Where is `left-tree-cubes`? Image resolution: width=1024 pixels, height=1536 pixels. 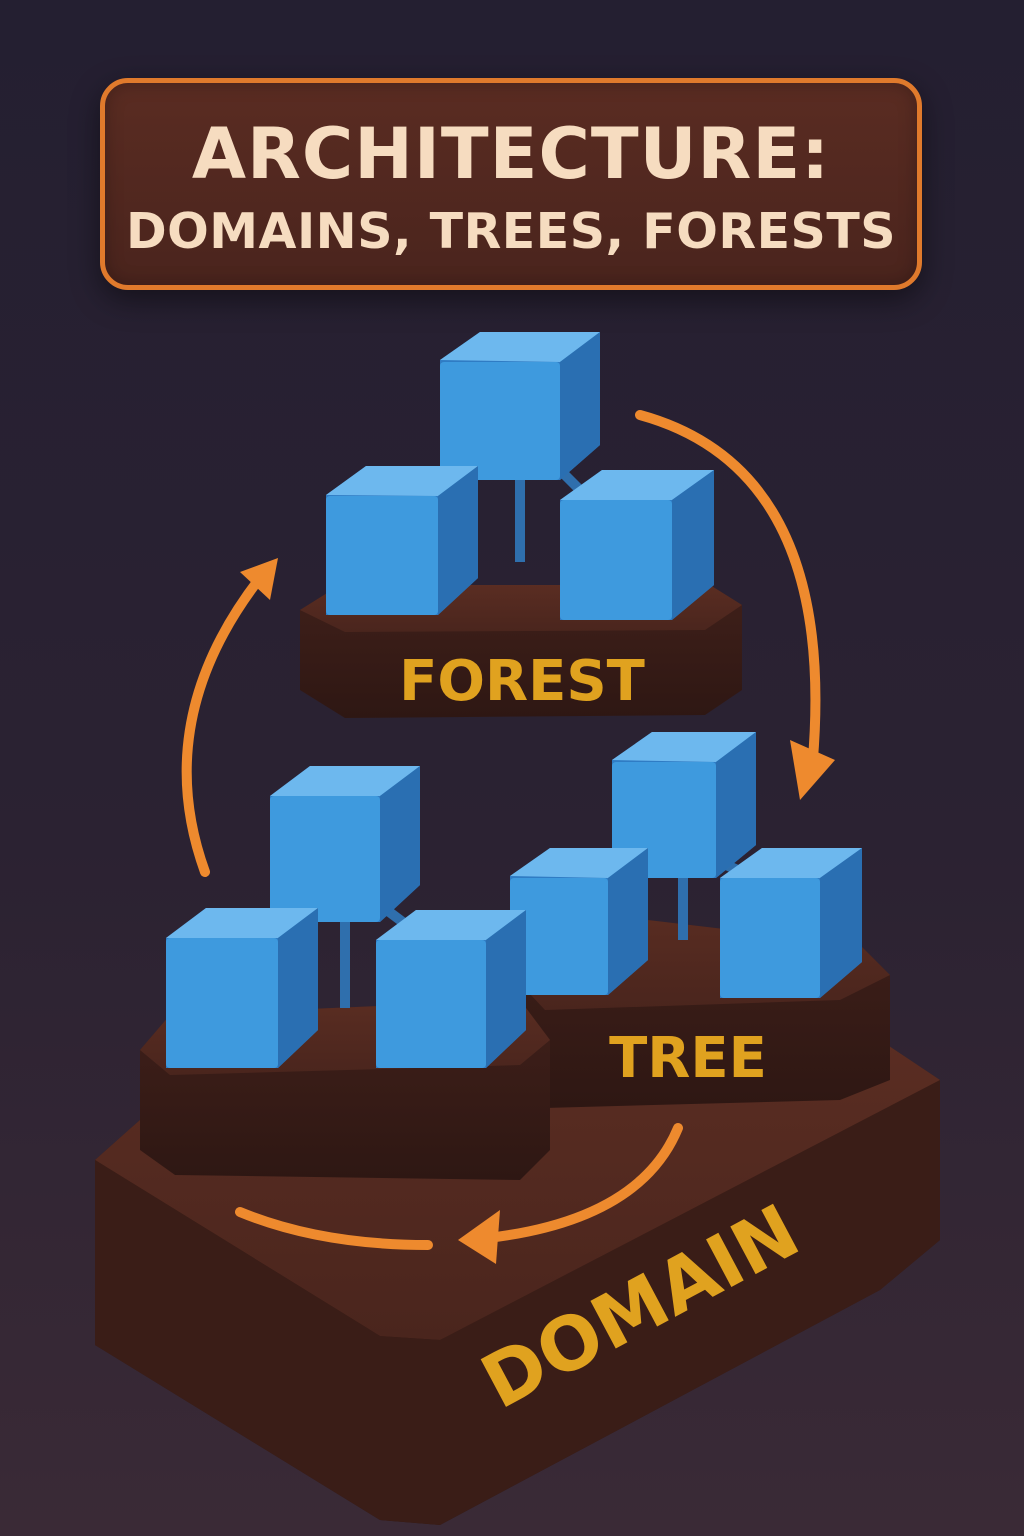 left-tree-cubes is located at coordinates (346, 917).